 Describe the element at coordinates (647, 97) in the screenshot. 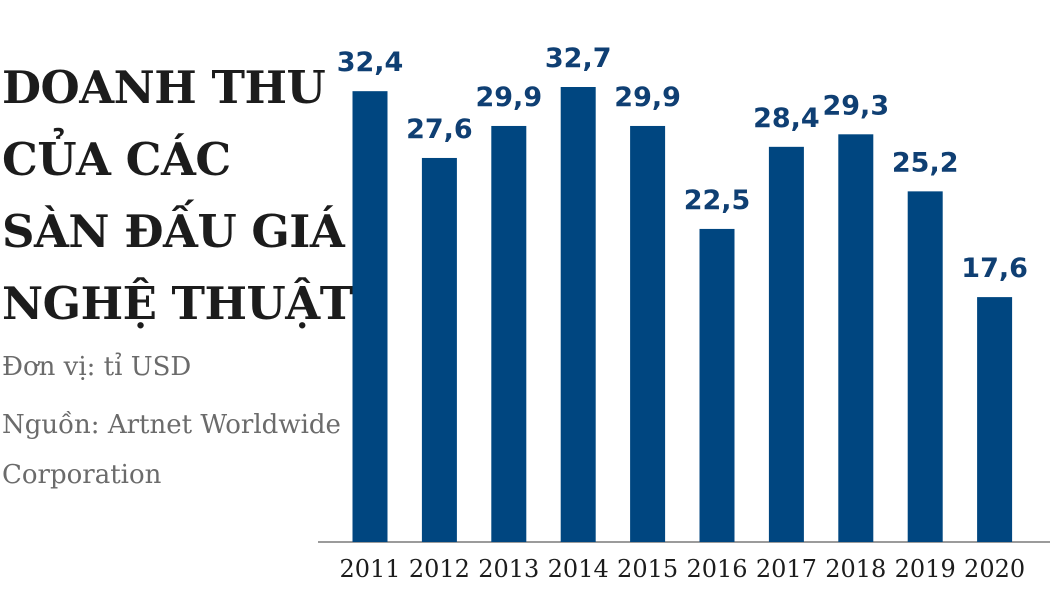

I see `value-label-2015: 29,9` at that location.